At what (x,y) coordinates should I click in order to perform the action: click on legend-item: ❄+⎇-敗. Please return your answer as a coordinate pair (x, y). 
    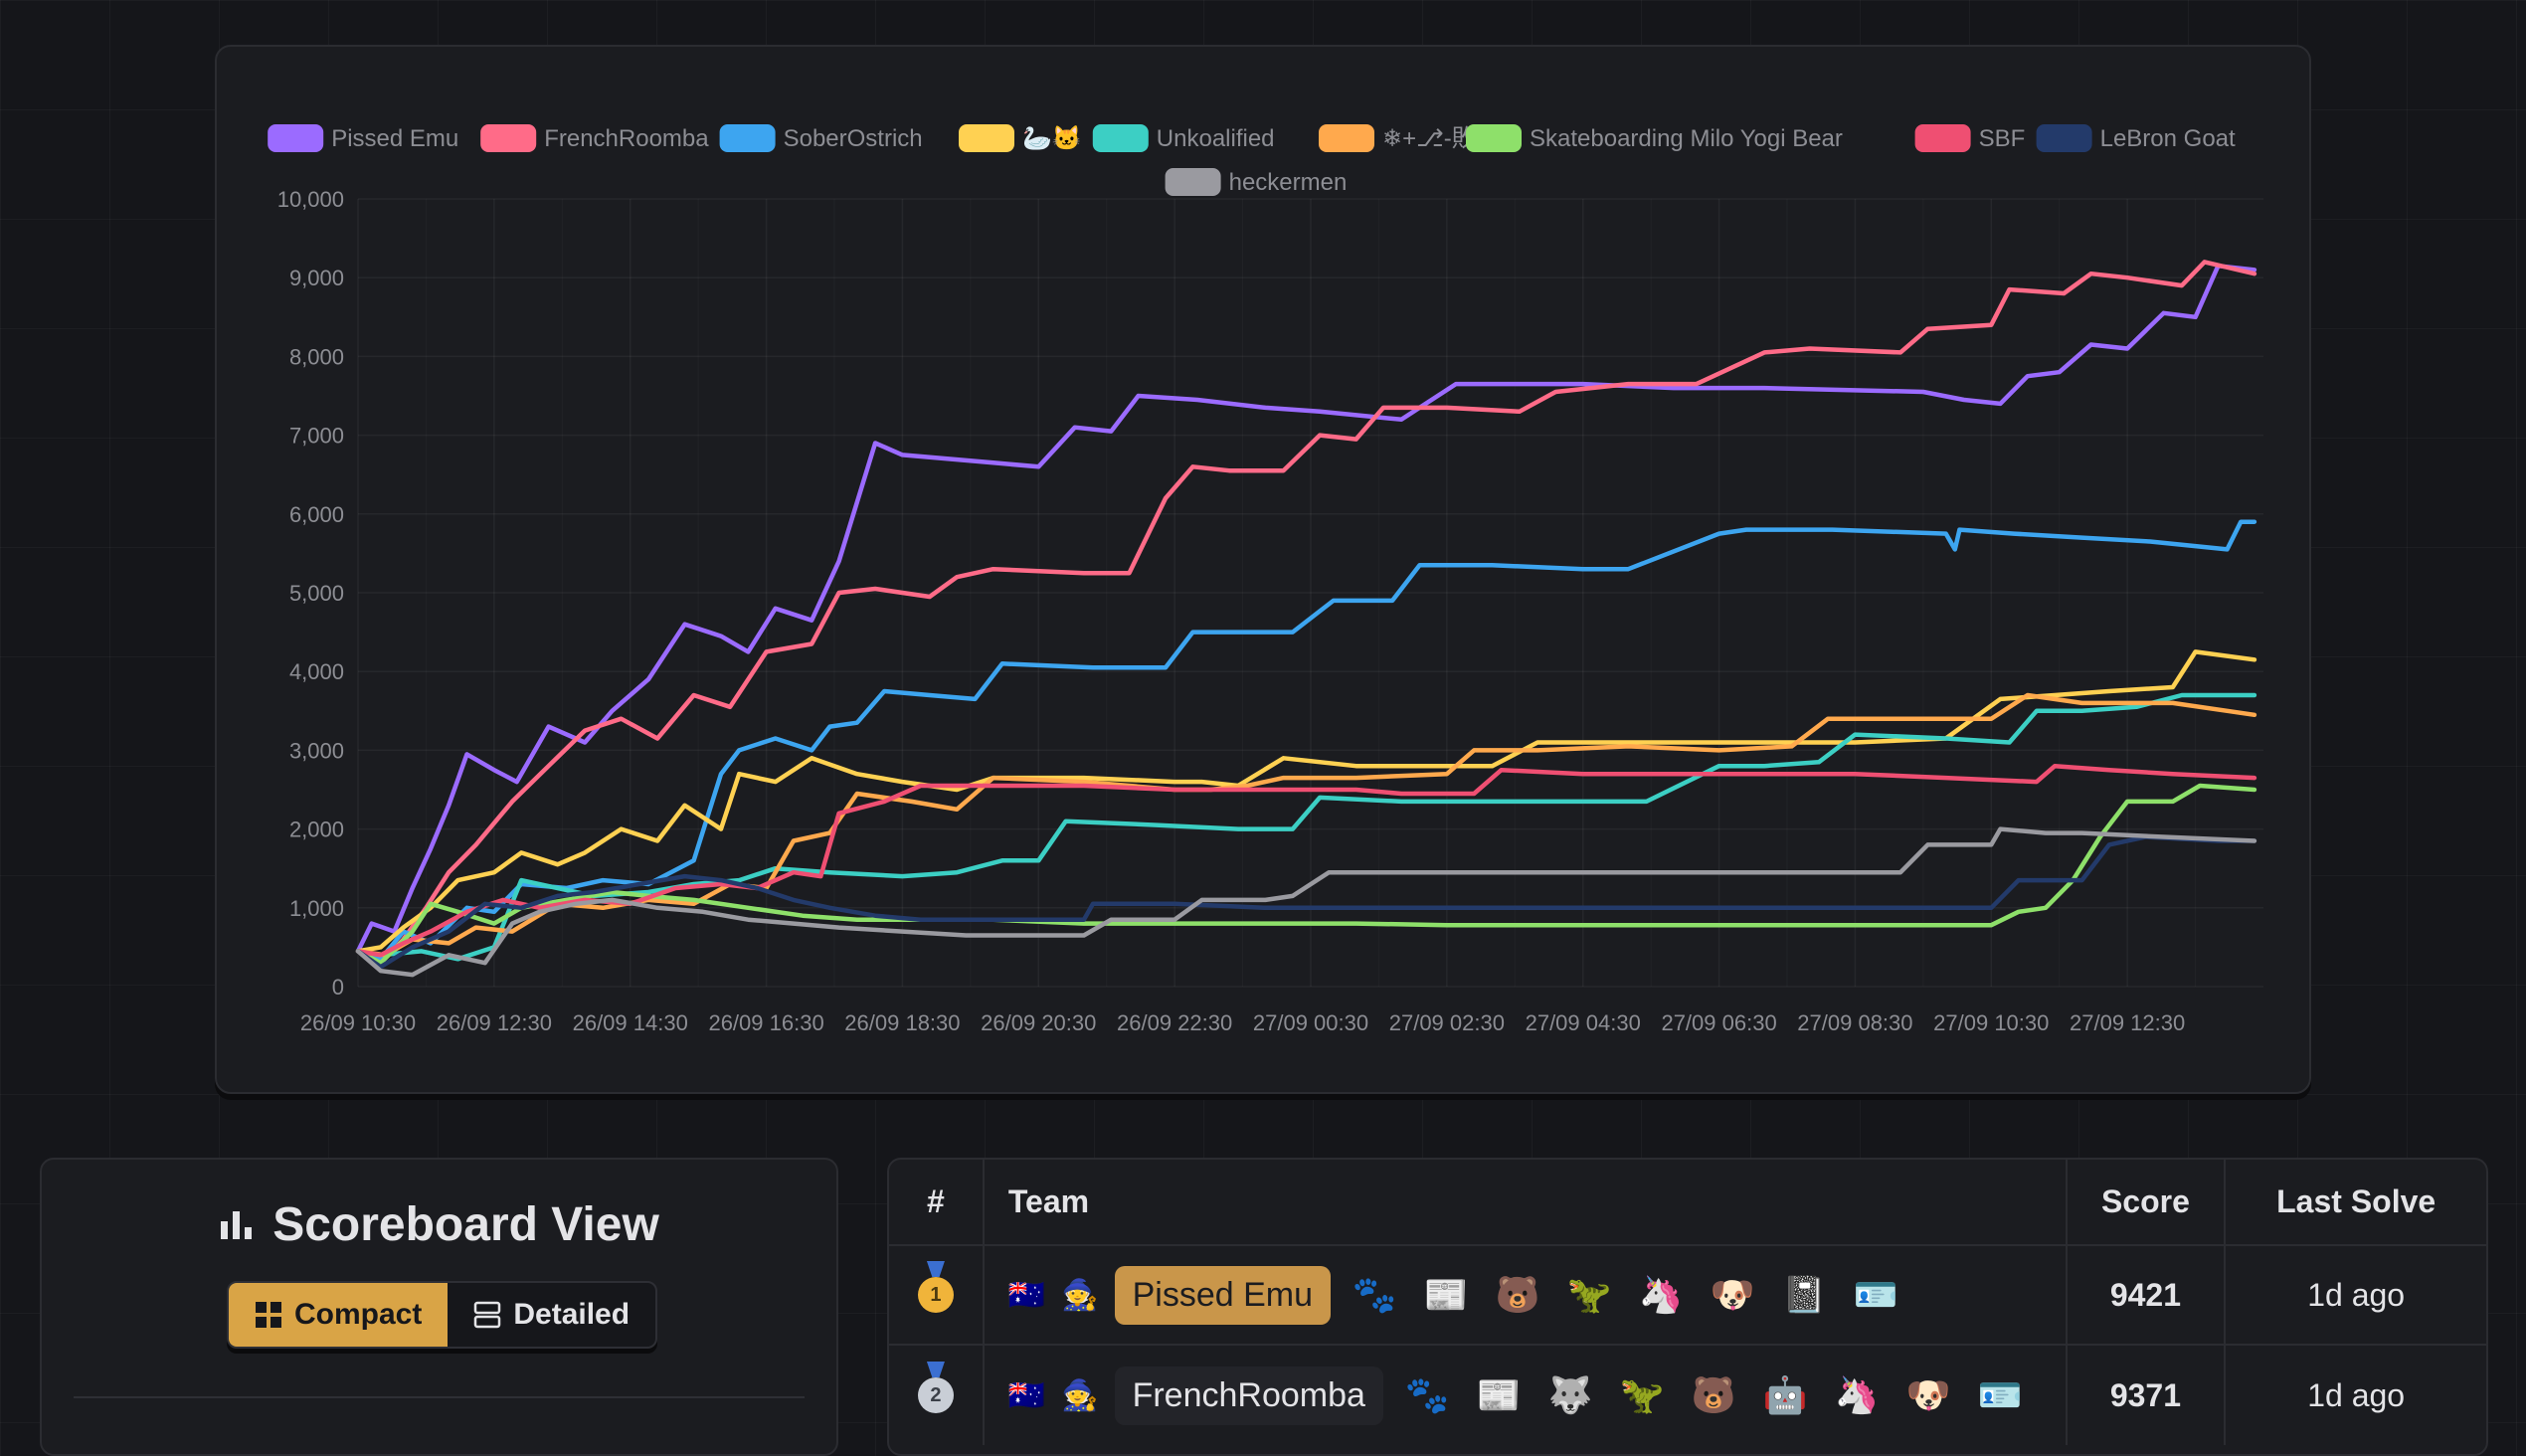
    Looking at the image, I should click on (1397, 138).